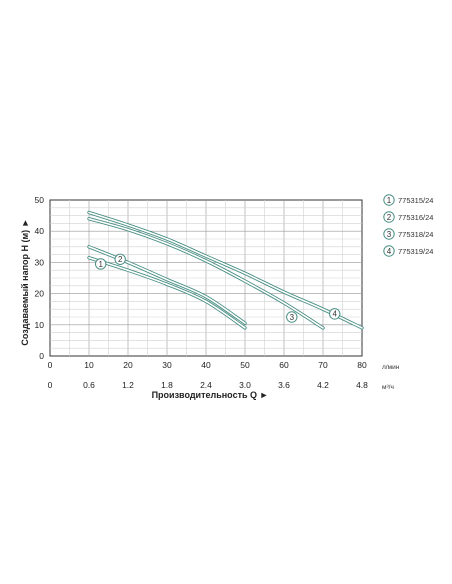  What do you see at coordinates (206, 385) in the screenshot?
I see `x-tick-label-m3h: 2.4` at bounding box center [206, 385].